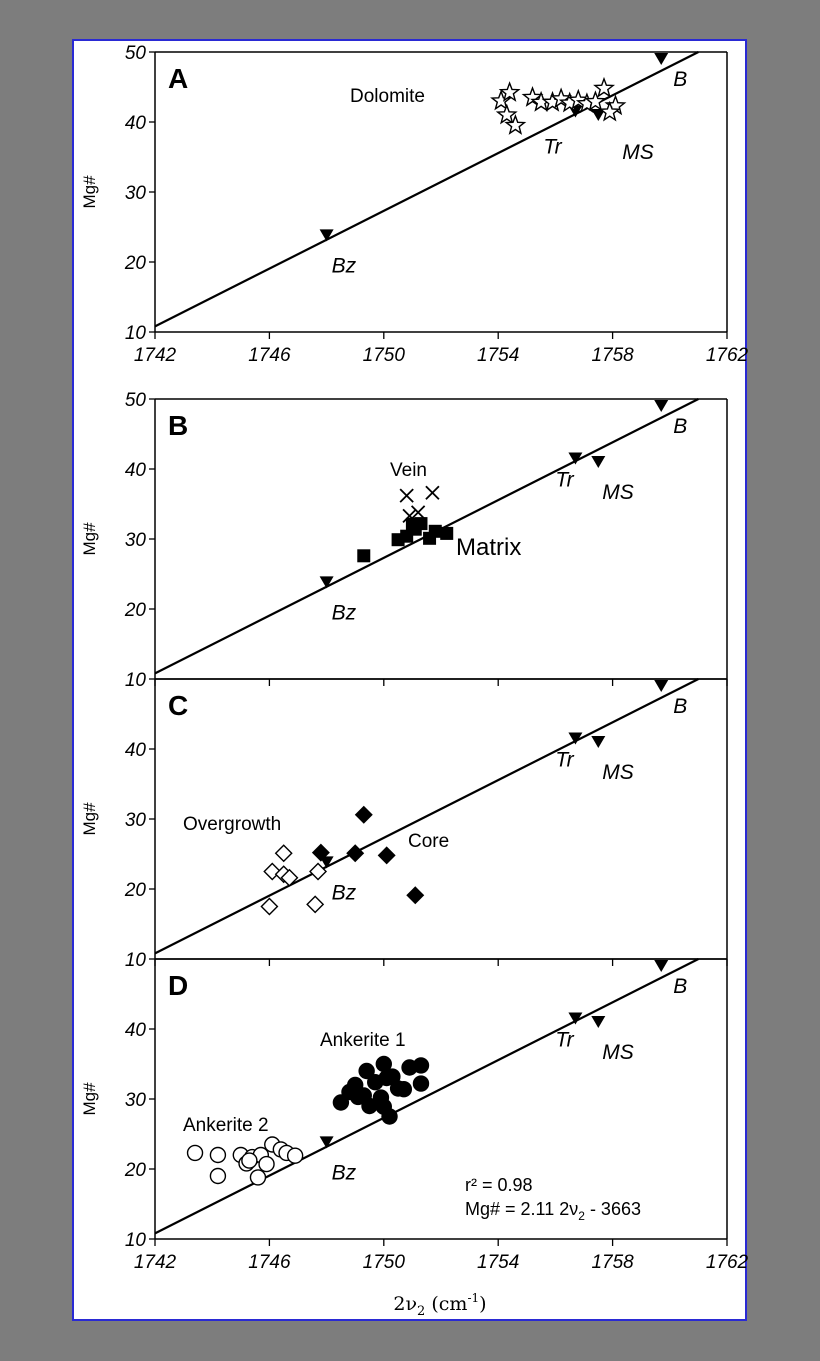 The image size is (820, 1361). I want to click on x-tick-label: 1750, so click(384, 1262).